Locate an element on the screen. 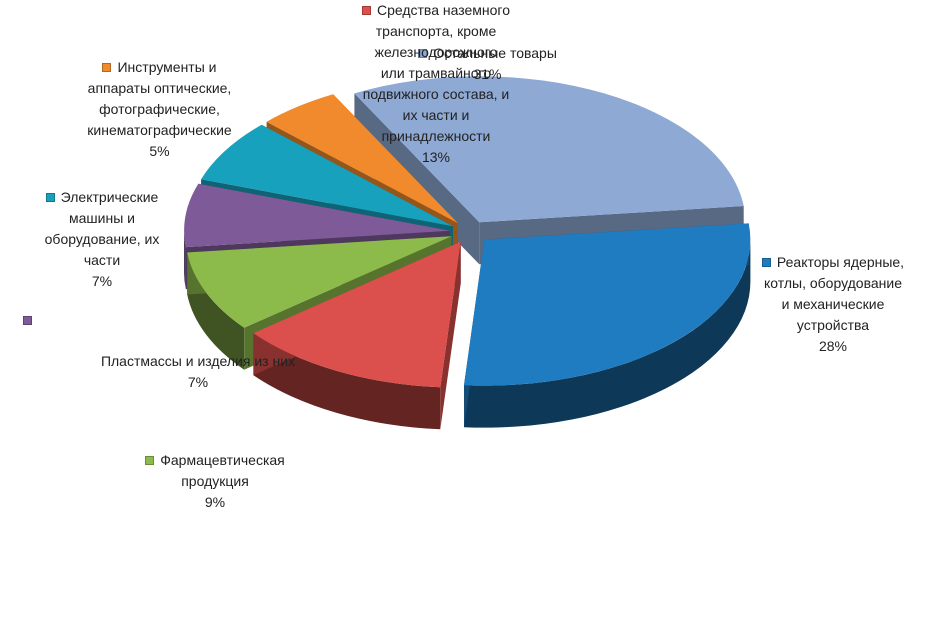 This screenshot has width=941, height=625. data-label-other-name: Остальные товары is located at coordinates (495, 53).